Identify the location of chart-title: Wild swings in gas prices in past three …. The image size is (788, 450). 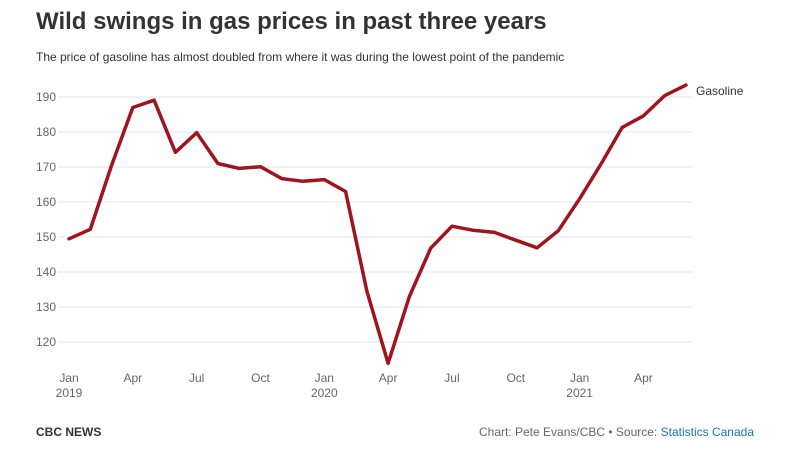
(291, 21).